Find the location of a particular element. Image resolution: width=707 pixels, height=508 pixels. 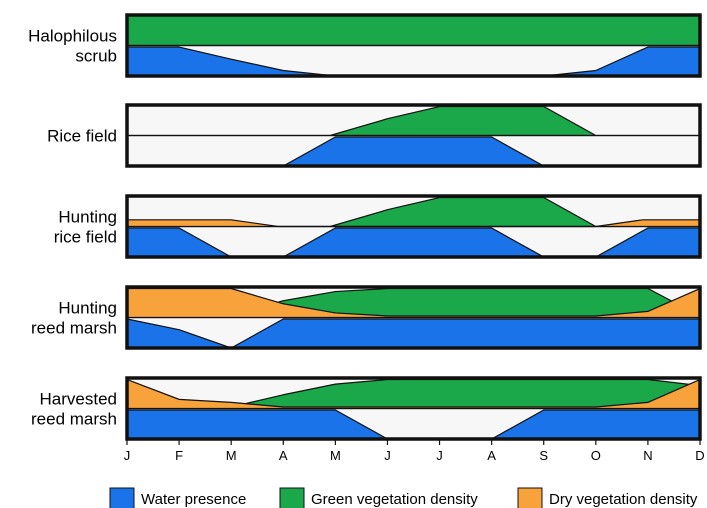

legend-item: Green vegetation density is located at coordinates (378, 497).